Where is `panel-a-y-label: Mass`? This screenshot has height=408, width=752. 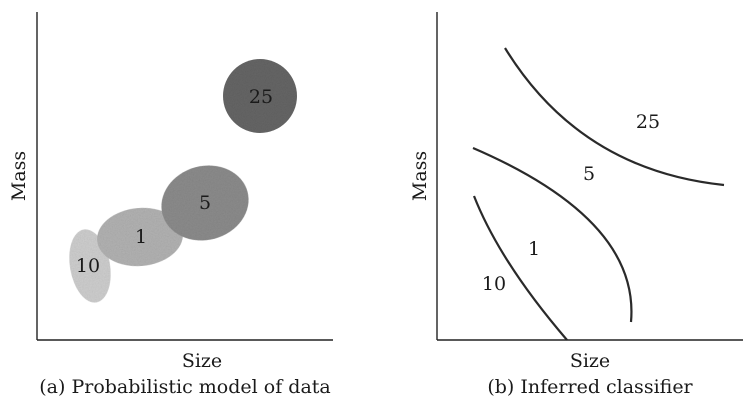 panel-a-y-label: Mass is located at coordinates (19, 176).